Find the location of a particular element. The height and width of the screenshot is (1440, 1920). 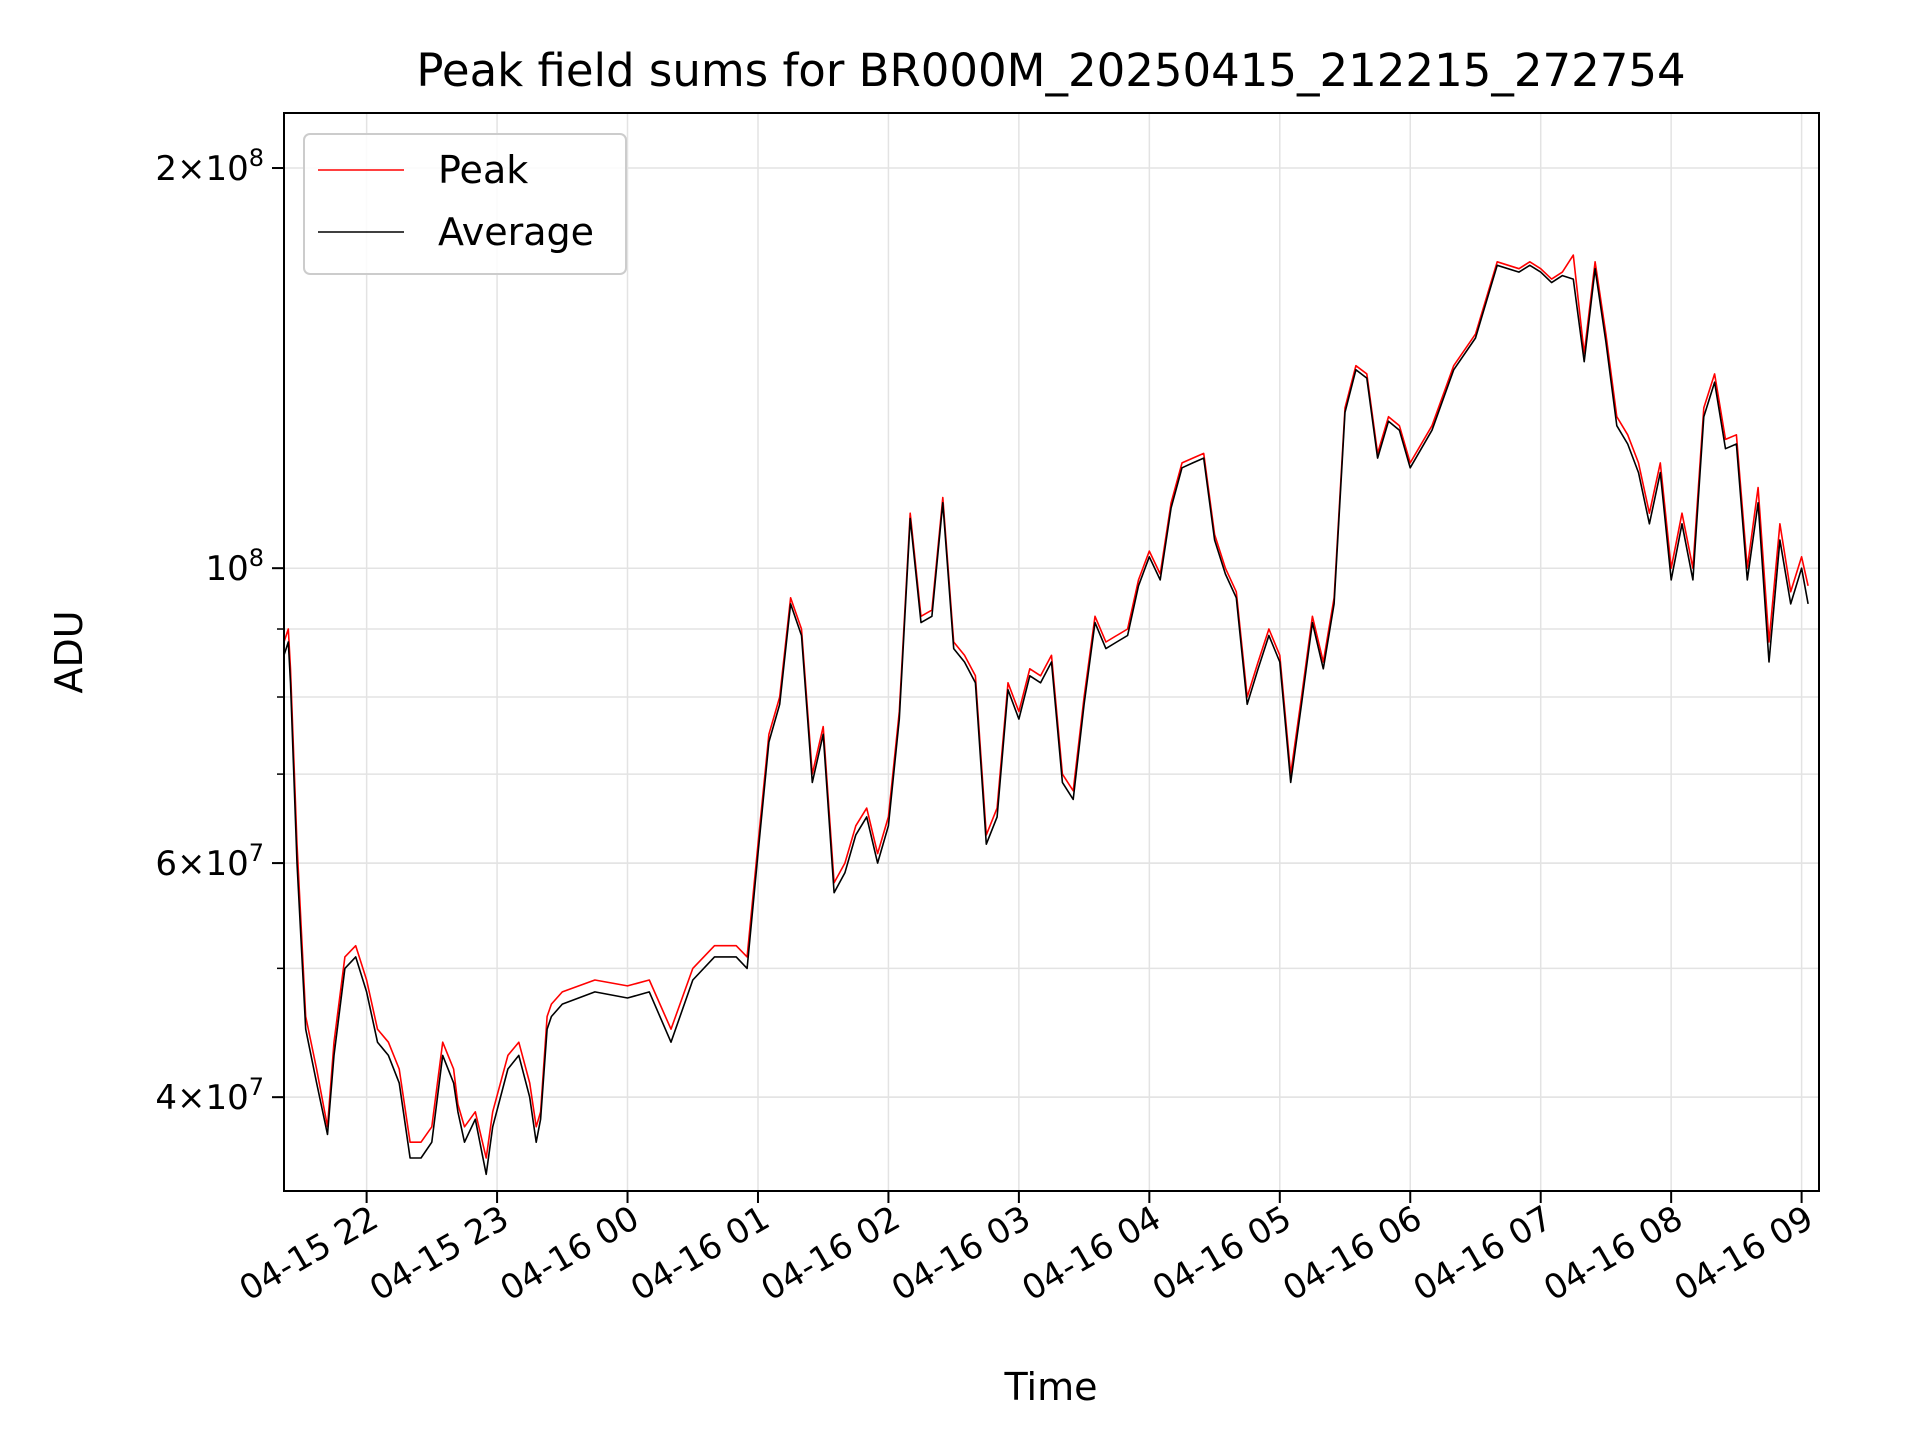

y-tick-label: 2×108 is located at coordinates (209, 166).